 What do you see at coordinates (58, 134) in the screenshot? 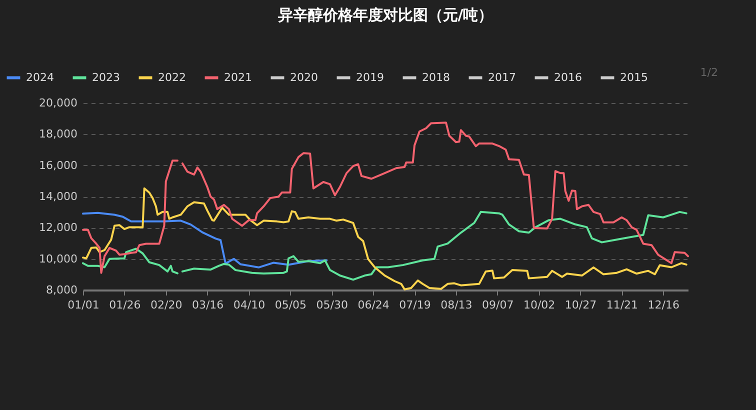
I see `y-tick-label: 18,000` at bounding box center [58, 134].